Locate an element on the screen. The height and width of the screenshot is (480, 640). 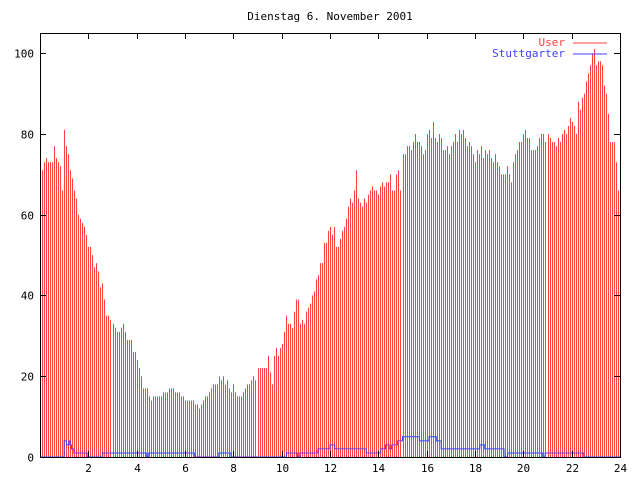
x-tick-label: 20 is located at coordinates (523, 468).